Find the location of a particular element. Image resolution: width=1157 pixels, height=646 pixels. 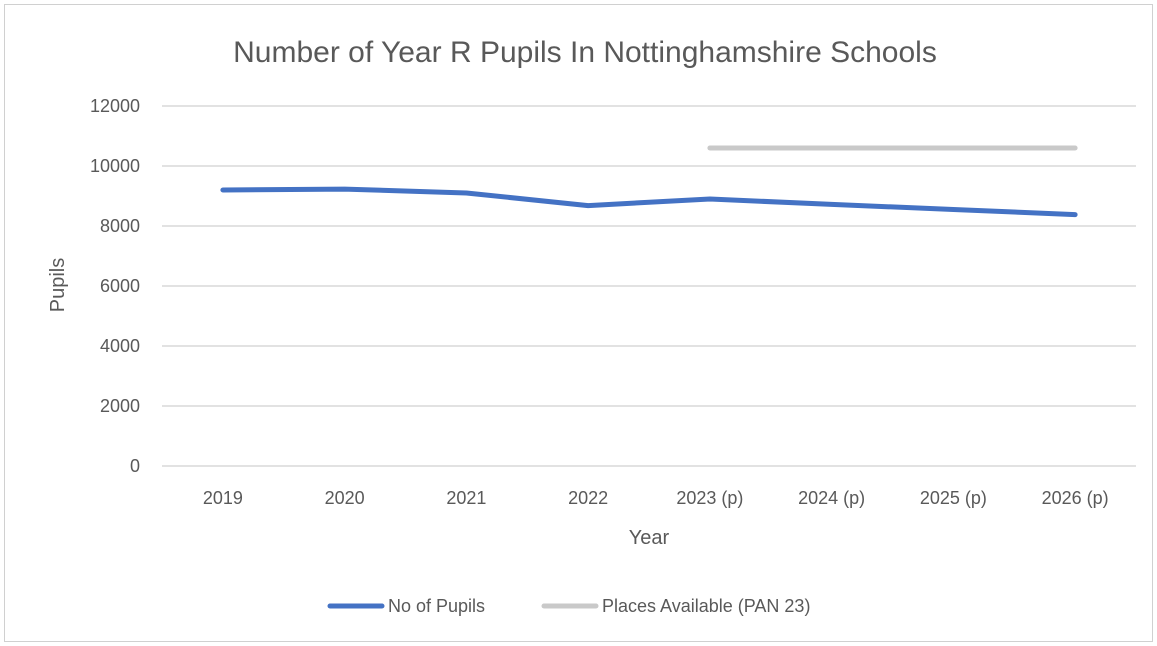

x-tick-label: 2024 (p) is located at coordinates (831, 498).